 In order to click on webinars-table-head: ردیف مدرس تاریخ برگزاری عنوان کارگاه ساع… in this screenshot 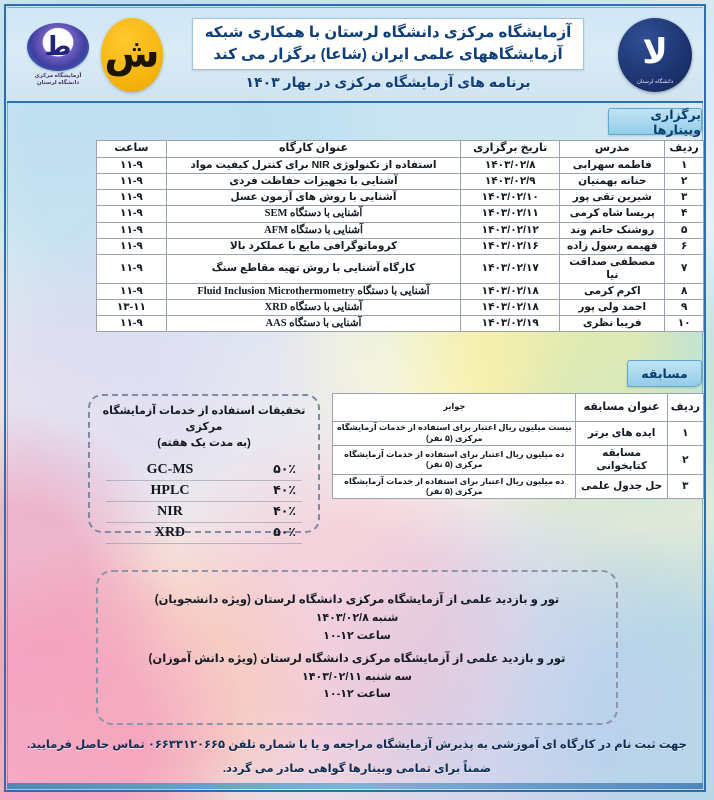, I will do `click(400, 149)`.